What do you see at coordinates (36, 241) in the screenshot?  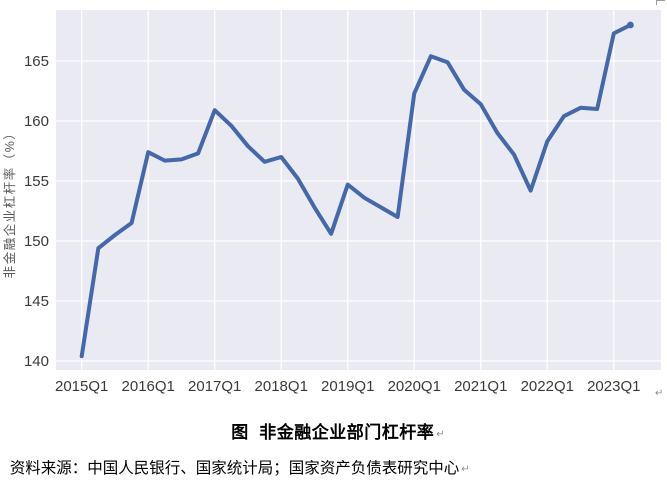 I see `y-tick-label: 150` at bounding box center [36, 241].